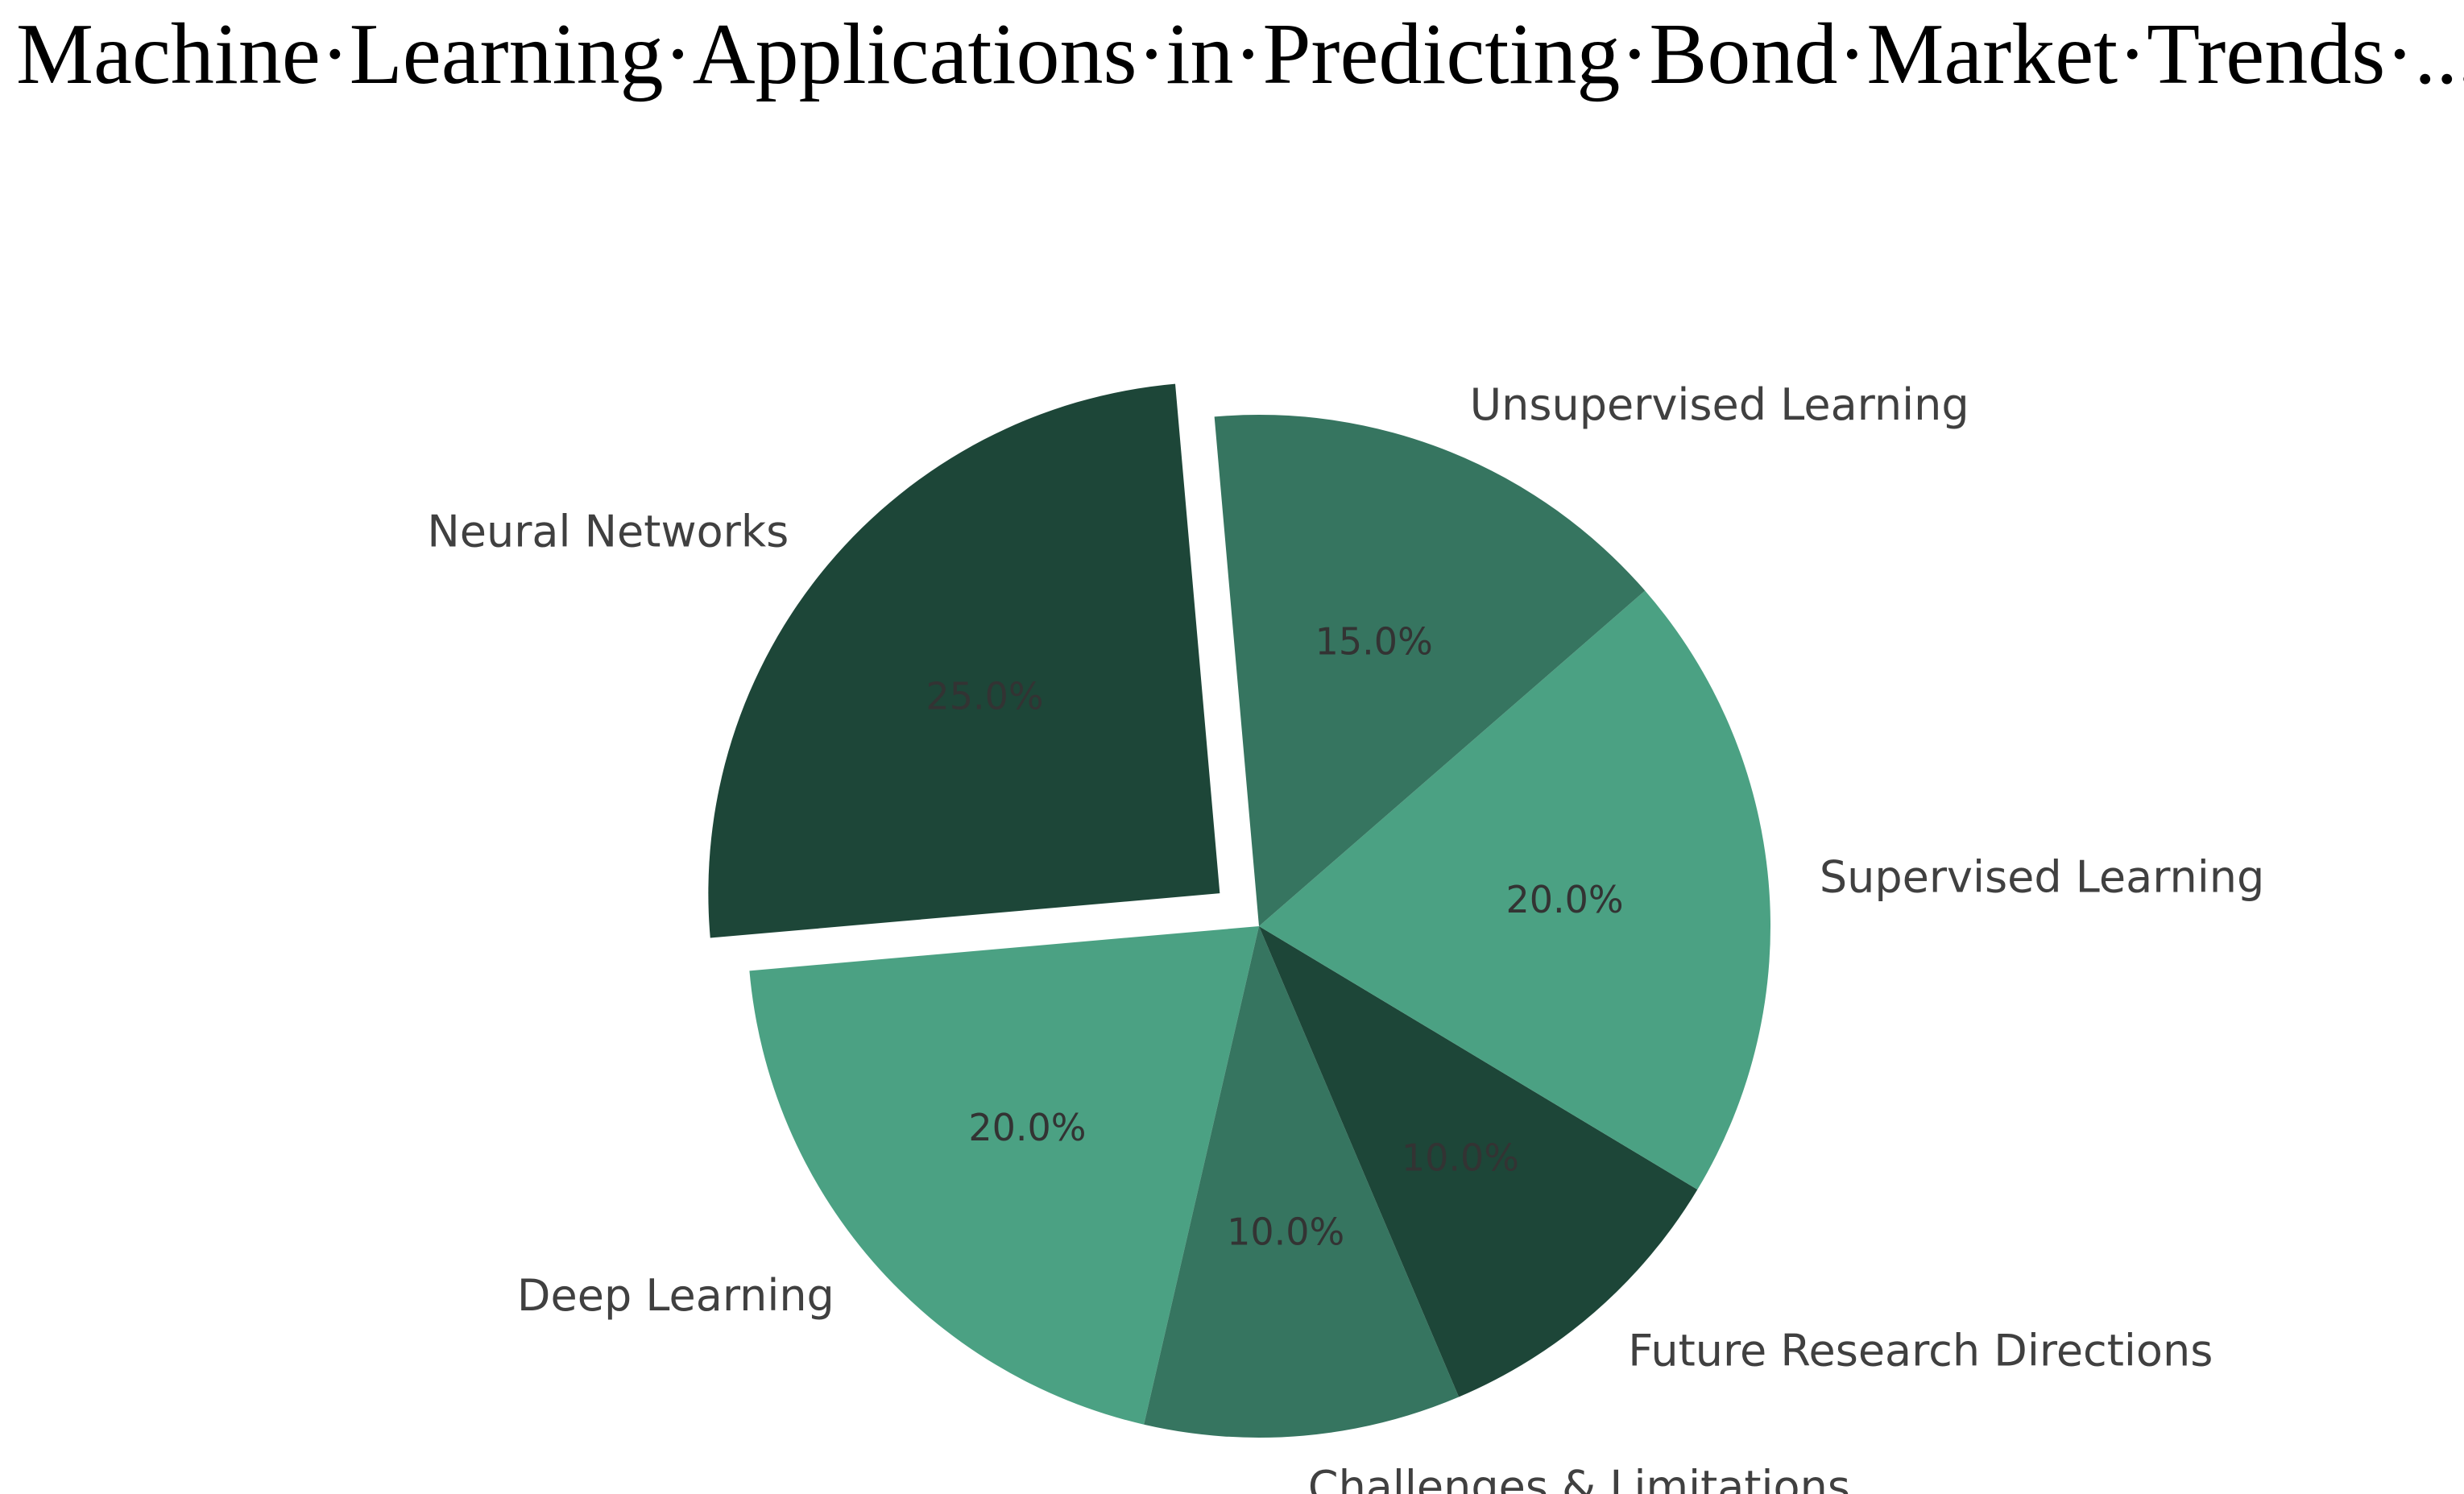 This screenshot has width=2464, height=1494. Describe the element at coordinates (1430, 670) in the screenshot. I see `pie-slice-unsupervised-learning` at that location.